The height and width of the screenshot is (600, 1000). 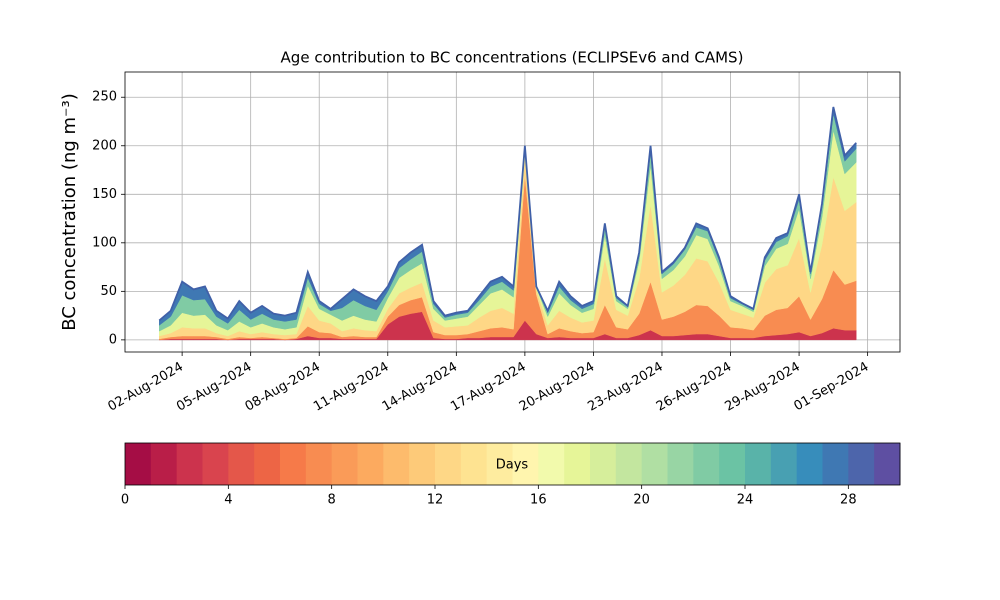 I want to click on colorbar-tick-label: 4, so click(x=228, y=500).